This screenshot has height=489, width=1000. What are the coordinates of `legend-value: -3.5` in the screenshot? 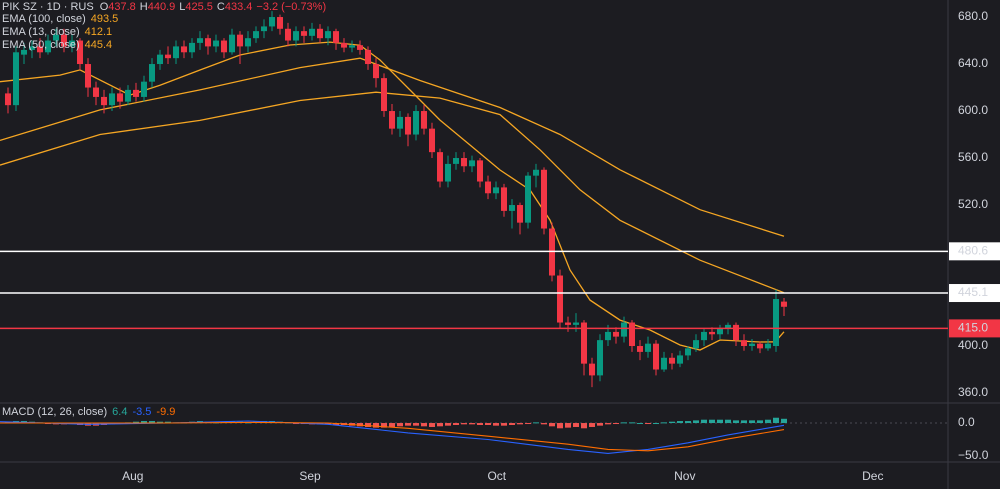 It's located at (141, 412).